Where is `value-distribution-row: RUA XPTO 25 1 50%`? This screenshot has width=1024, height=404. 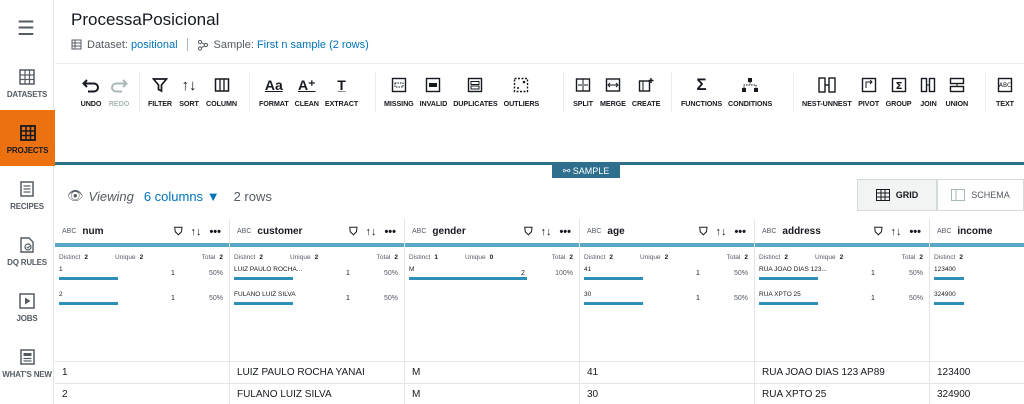 value-distribution-row: RUA XPTO 25 1 50% is located at coordinates (842, 301).